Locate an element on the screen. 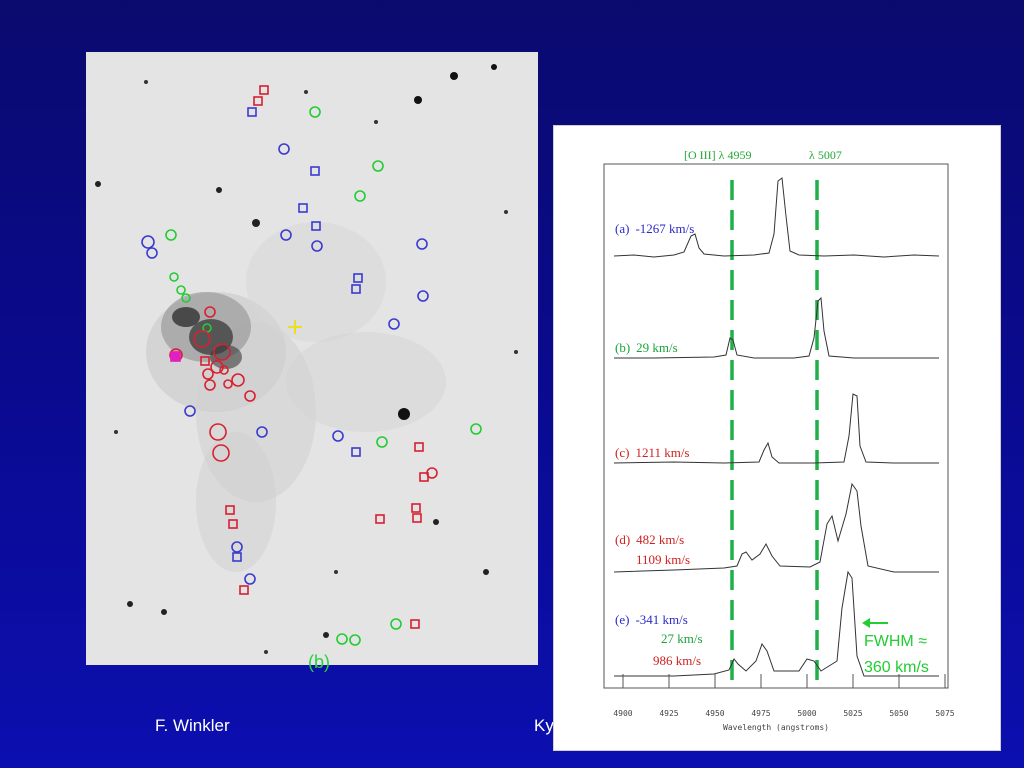 This screenshot has height=768, width=1024. magenta-marker is located at coordinates (175, 356).